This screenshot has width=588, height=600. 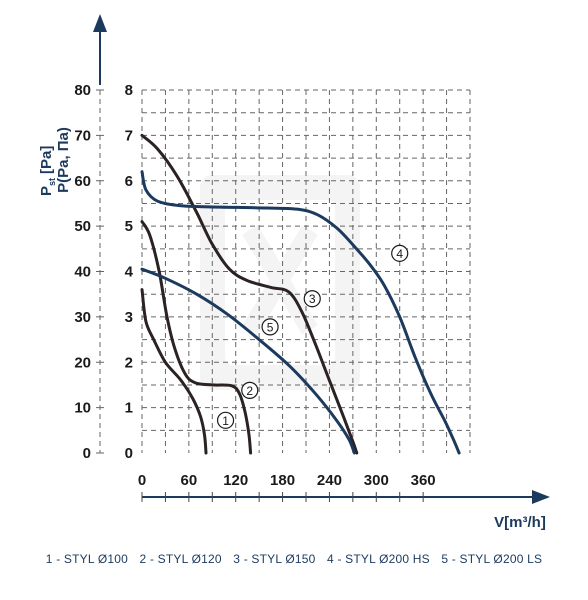 I want to click on series-markers: 1 2 3 4 5, so click(x=312, y=336).